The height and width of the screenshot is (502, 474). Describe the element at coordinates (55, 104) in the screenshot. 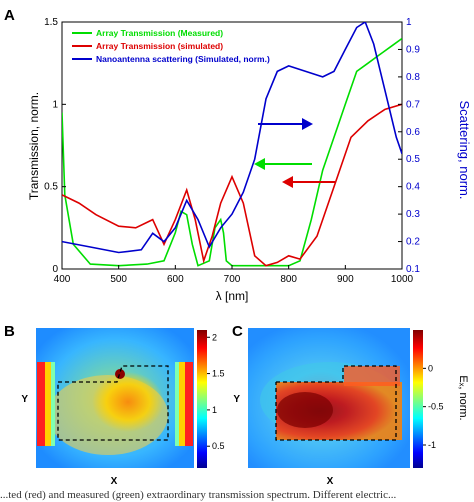

I see `y-tick-label: 1` at that location.